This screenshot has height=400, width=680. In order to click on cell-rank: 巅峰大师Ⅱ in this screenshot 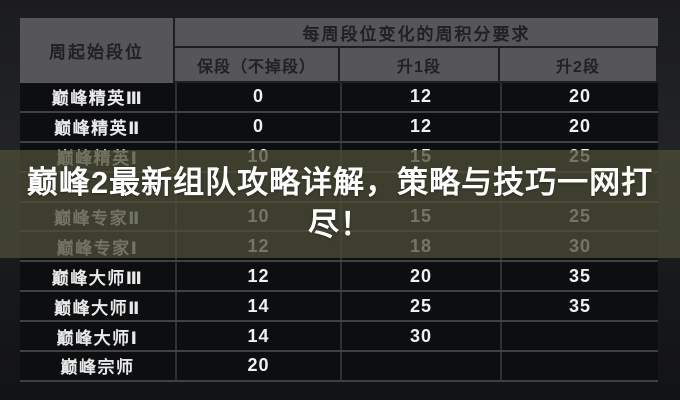, I will do `click(97, 308)`.